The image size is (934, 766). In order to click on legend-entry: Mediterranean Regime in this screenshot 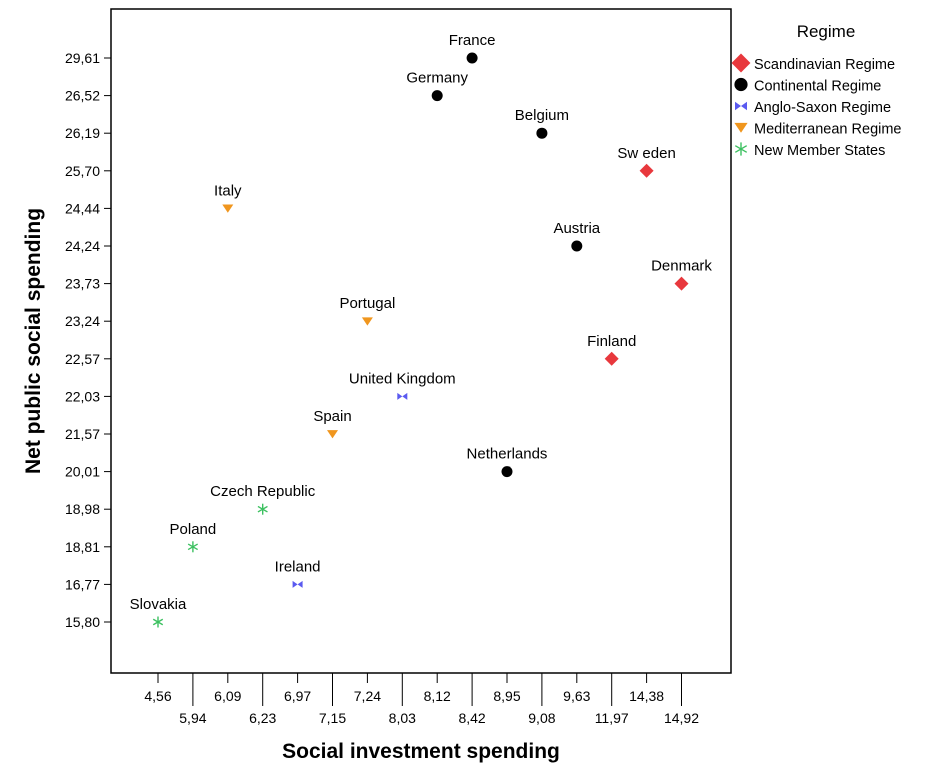, I will do `click(828, 130)`.